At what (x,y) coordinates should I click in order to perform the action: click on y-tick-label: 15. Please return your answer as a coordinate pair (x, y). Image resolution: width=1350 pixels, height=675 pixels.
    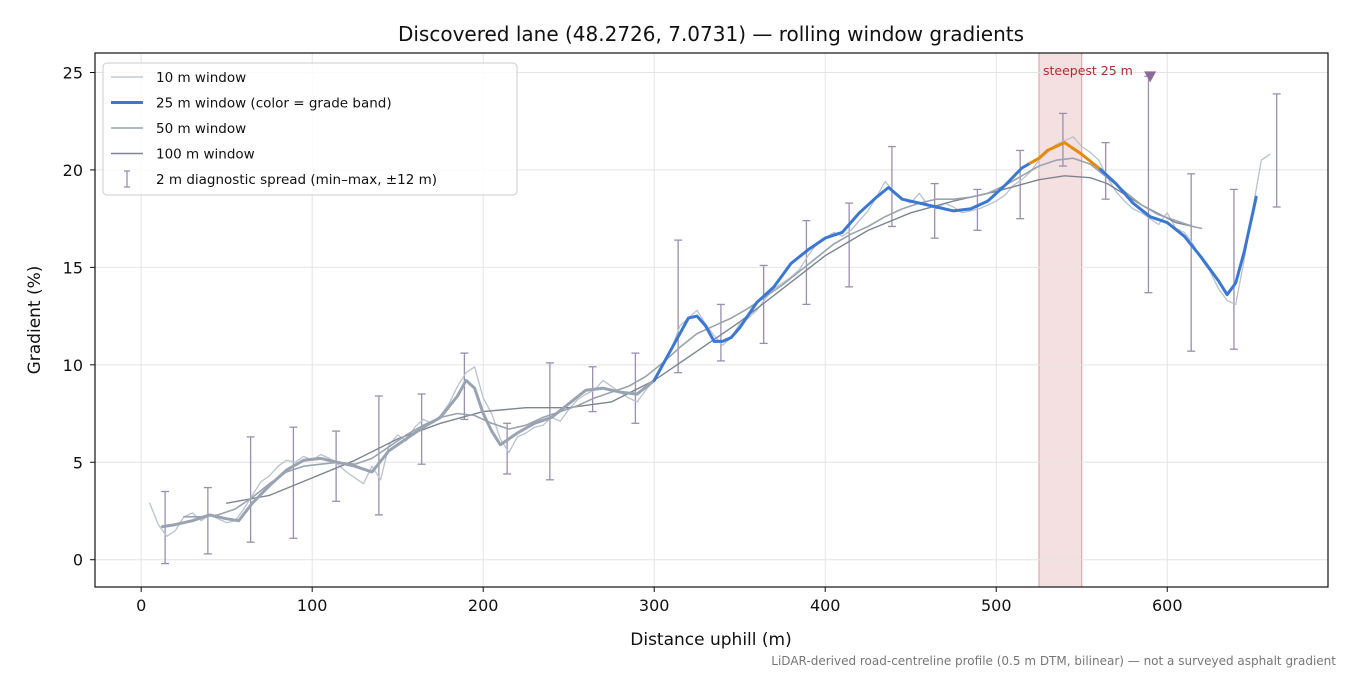
    Looking at the image, I should click on (73, 267).